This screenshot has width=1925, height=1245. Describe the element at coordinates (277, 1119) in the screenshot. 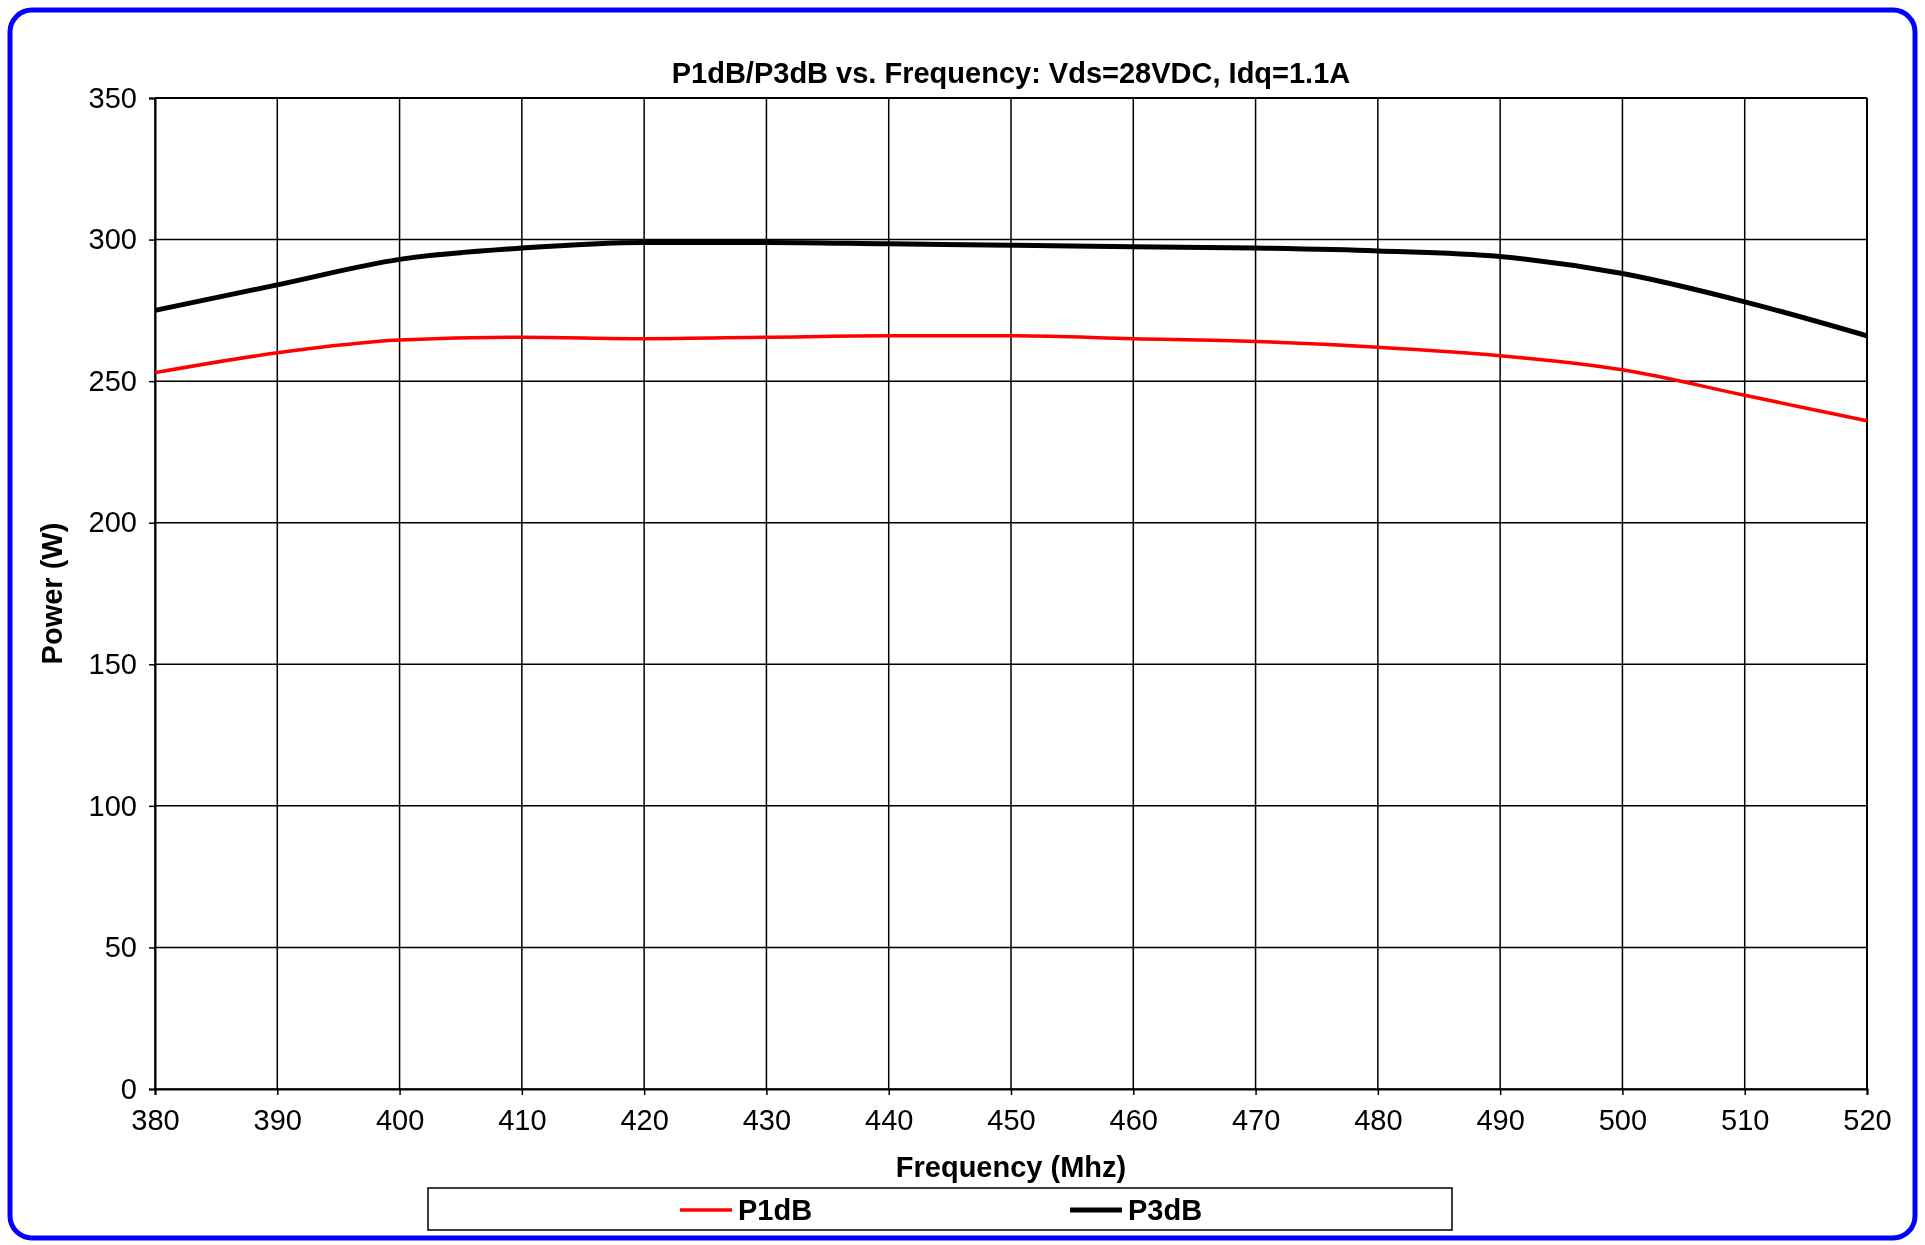

I see `x-tick-label: 390` at that location.